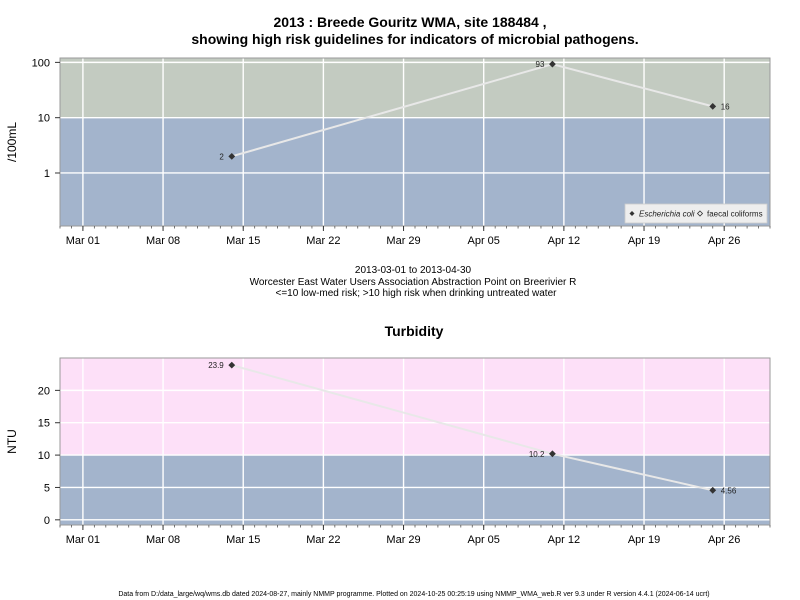 The width and height of the screenshot is (800, 600). I want to click on y-tick-label: 0, so click(47, 521).